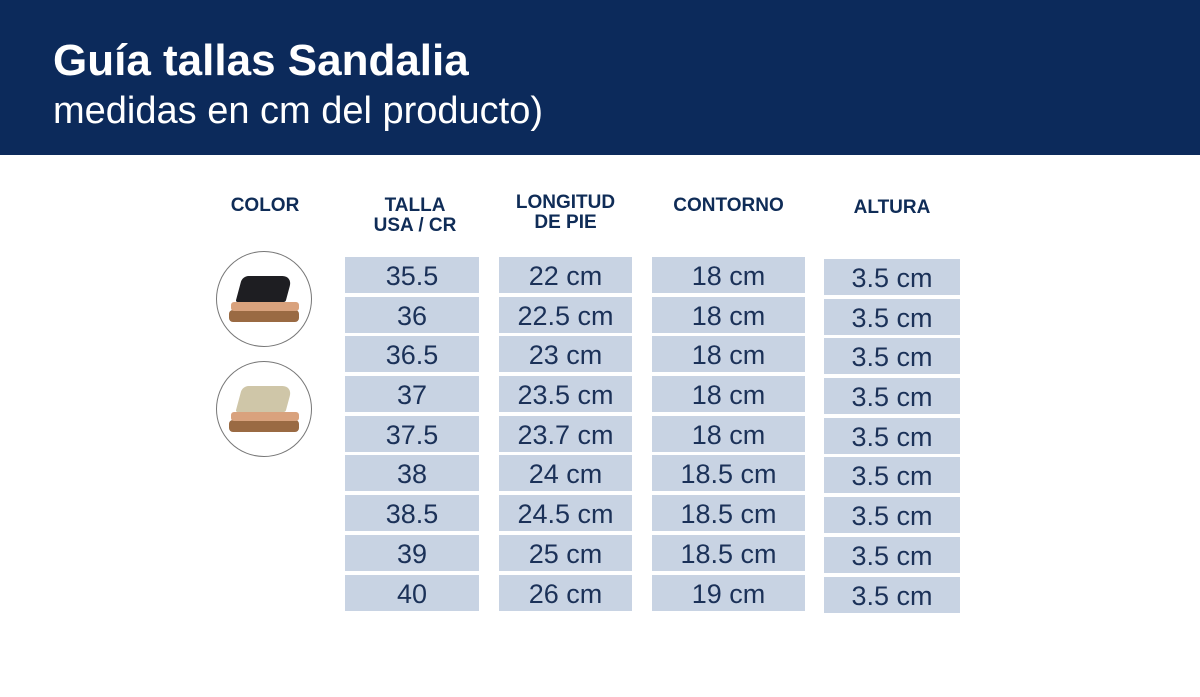 This screenshot has width=1200, height=697. Describe the element at coordinates (415, 205) in the screenshot. I see `column-header-line: TALLA` at that location.